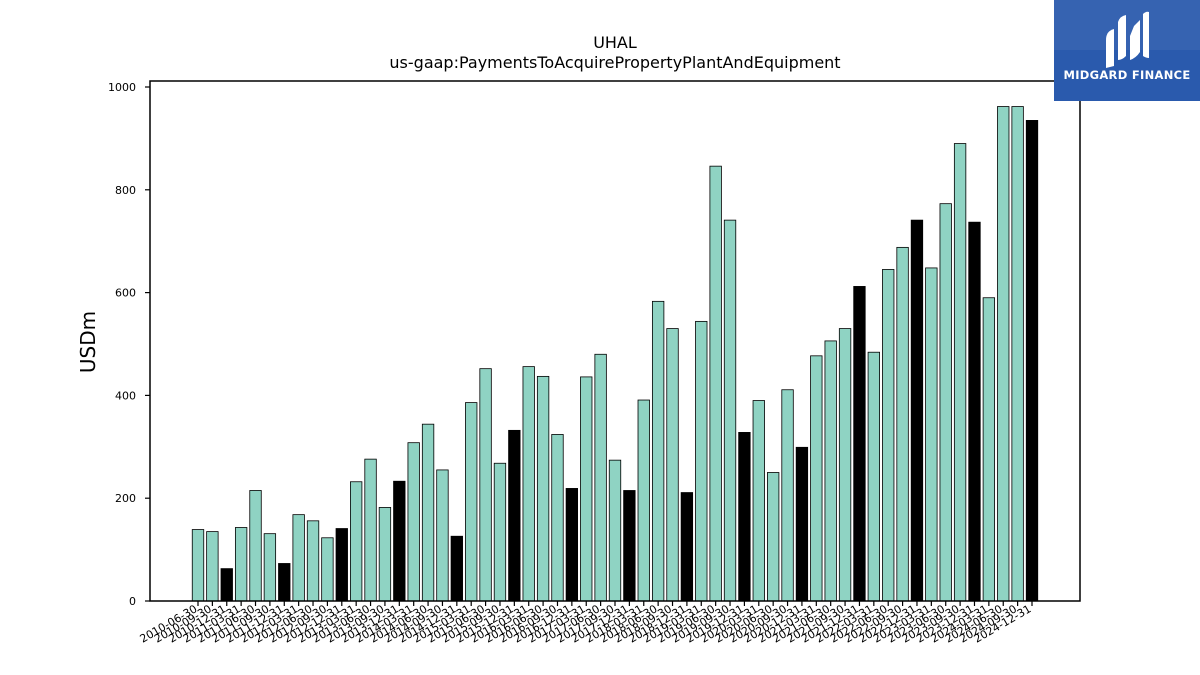  I want to click on y-tick-label: 600, so click(125, 293).